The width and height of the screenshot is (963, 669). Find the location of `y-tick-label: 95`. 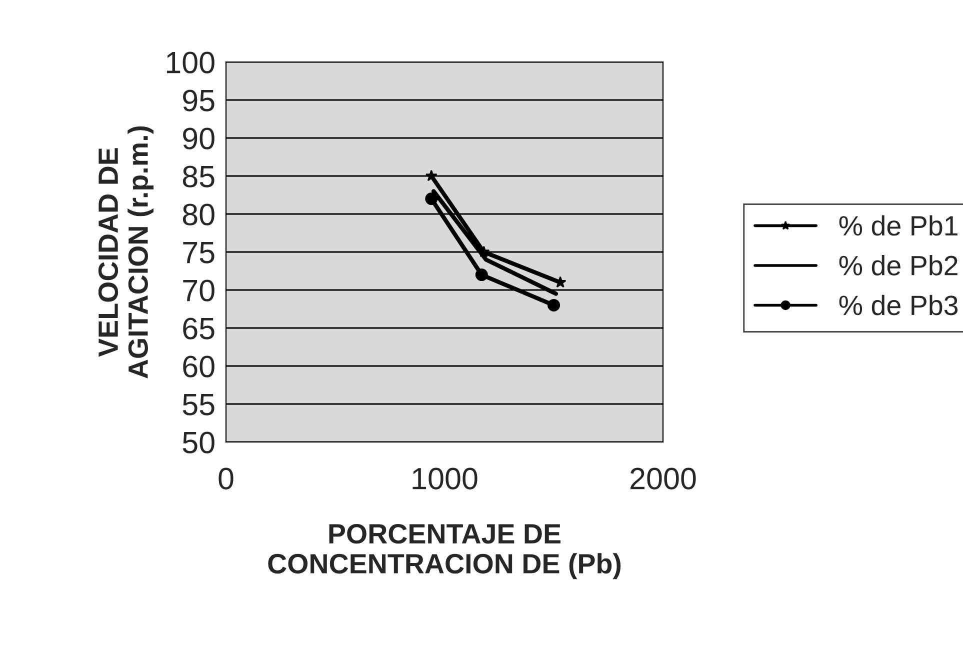

y-tick-label: 95 is located at coordinates (198, 101).